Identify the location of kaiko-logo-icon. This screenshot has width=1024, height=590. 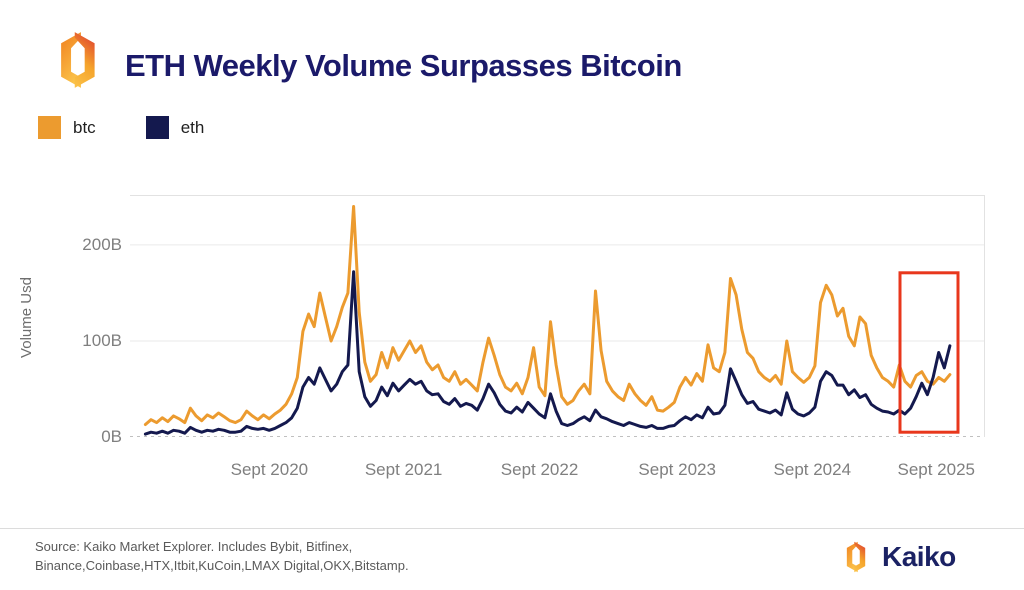
(78, 60).